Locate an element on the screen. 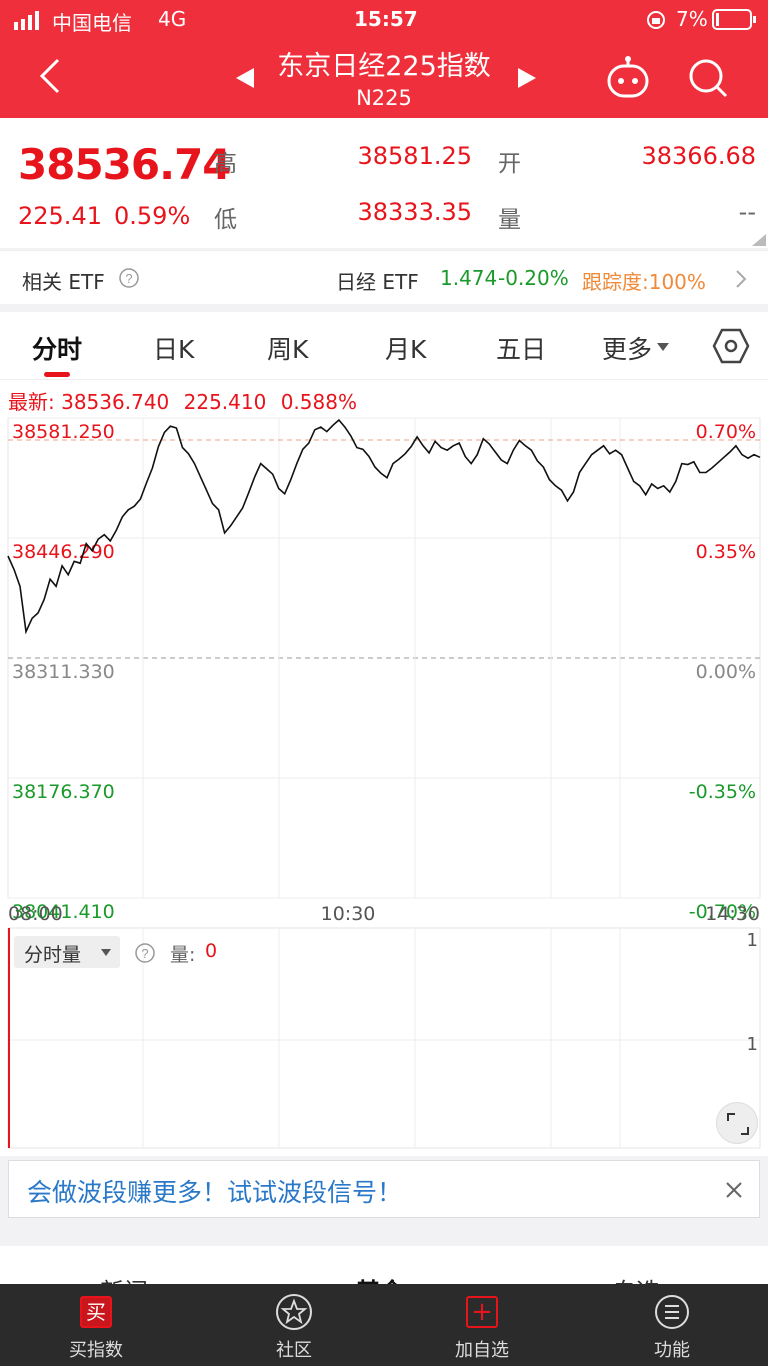  tab-more: 更多 is located at coordinates (627, 349).